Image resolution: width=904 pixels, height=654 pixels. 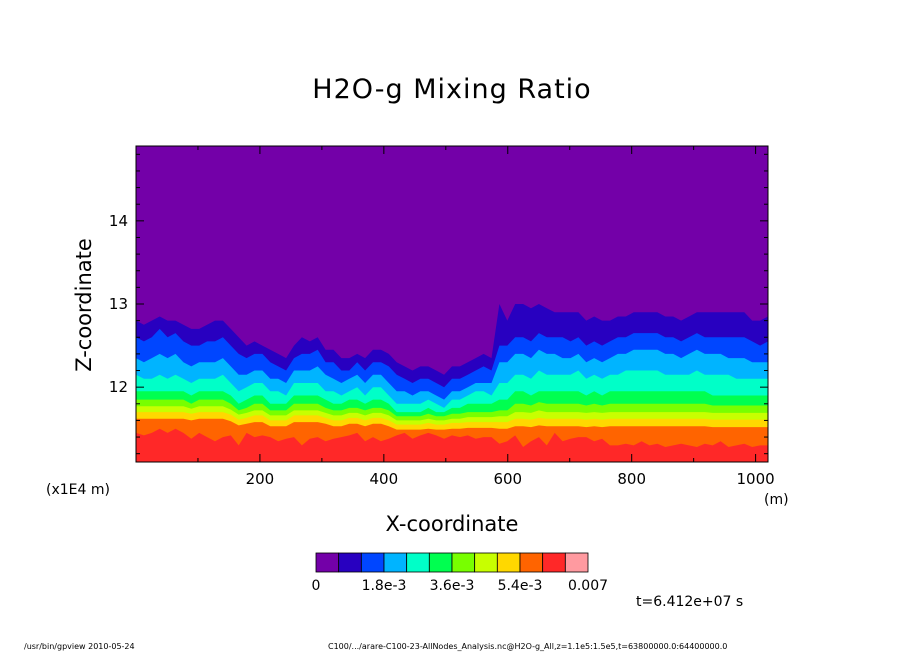 I want to click on x-tick-label: 200, so click(x=260, y=479).